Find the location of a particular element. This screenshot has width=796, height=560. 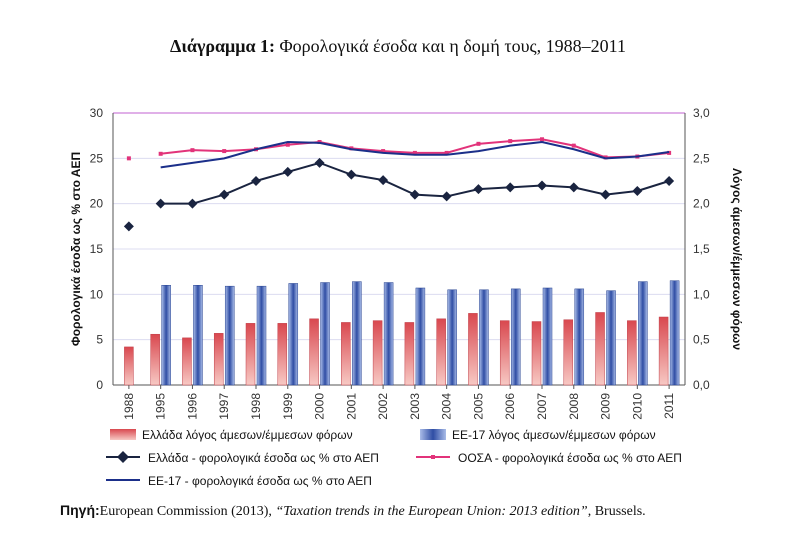

legend-label: ΕΕ-17 λόγος άμεσων/έμμεσων φόρων is located at coordinates (554, 435).